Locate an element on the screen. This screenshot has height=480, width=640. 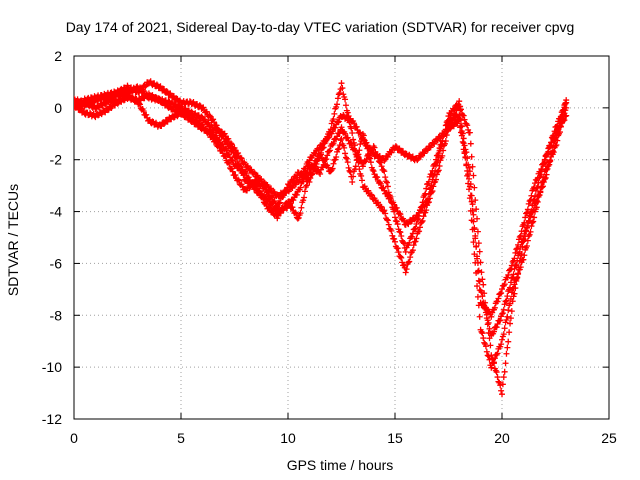
y-tick-label: -12 is located at coordinates (52, 419).